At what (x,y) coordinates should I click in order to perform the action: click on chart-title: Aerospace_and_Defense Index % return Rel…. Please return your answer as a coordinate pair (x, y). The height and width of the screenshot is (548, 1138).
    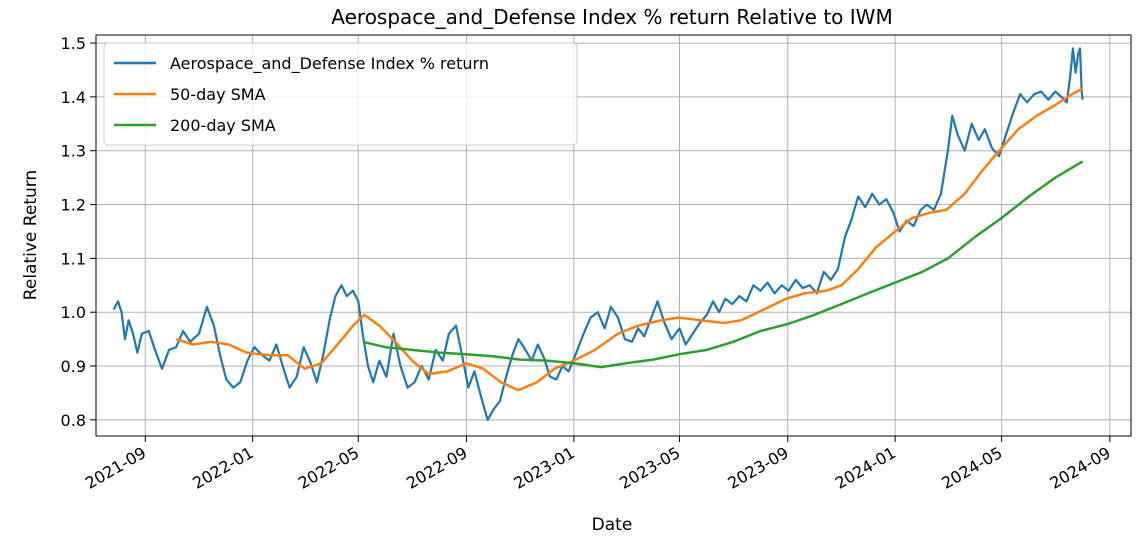
    Looking at the image, I should click on (611, 17).